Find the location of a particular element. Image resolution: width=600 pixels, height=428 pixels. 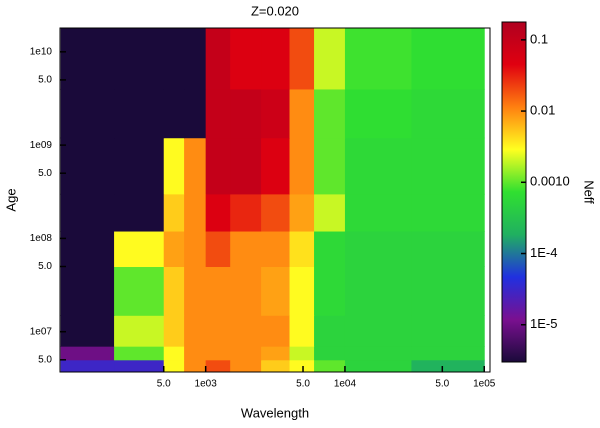

y-axis-label: Age is located at coordinates (10, 199).